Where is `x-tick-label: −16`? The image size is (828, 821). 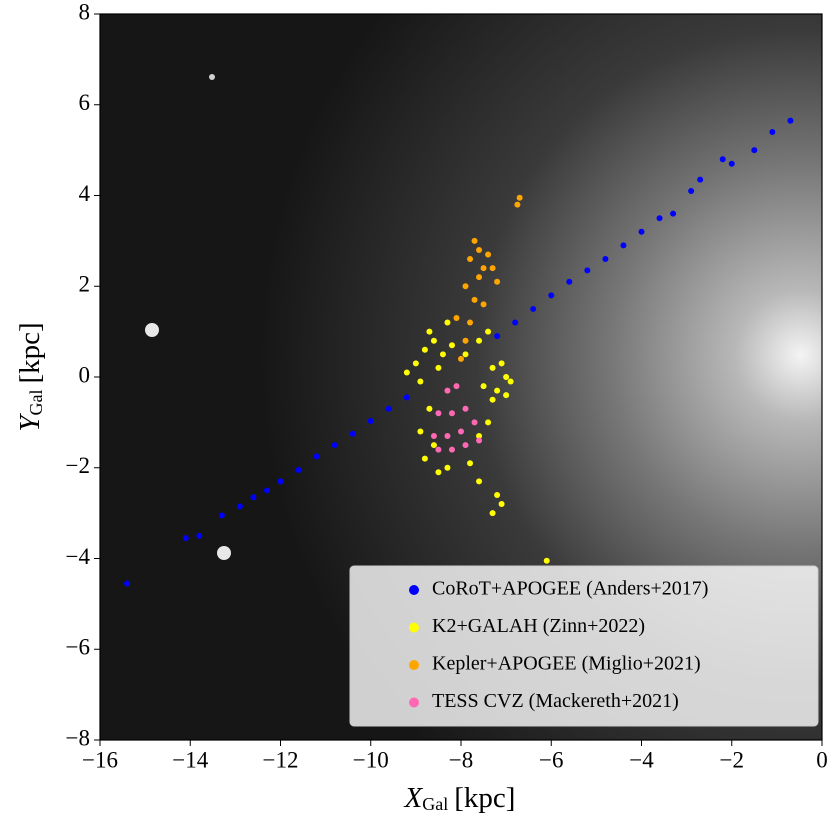
x-tick-label: −16 is located at coordinates (100, 759).